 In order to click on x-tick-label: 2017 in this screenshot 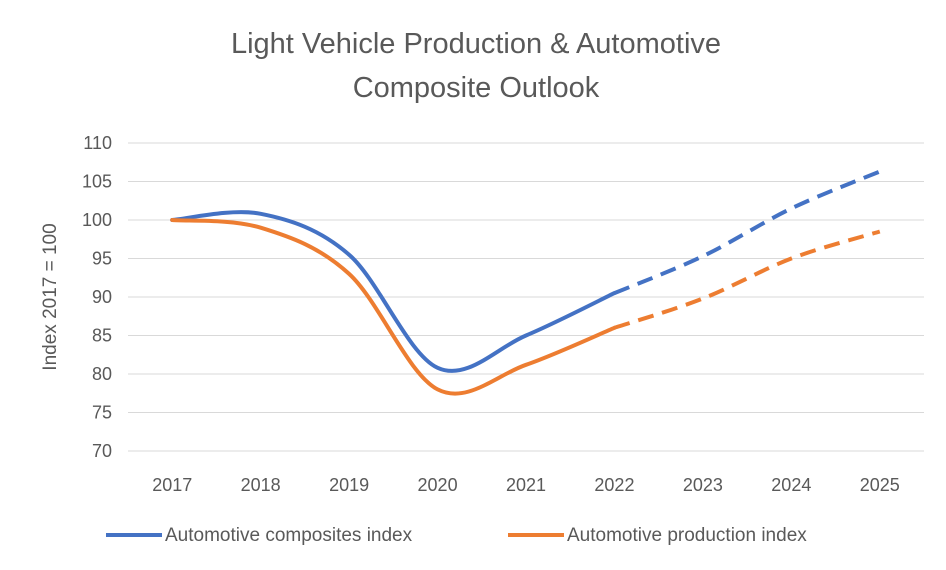, I will do `click(172, 485)`.